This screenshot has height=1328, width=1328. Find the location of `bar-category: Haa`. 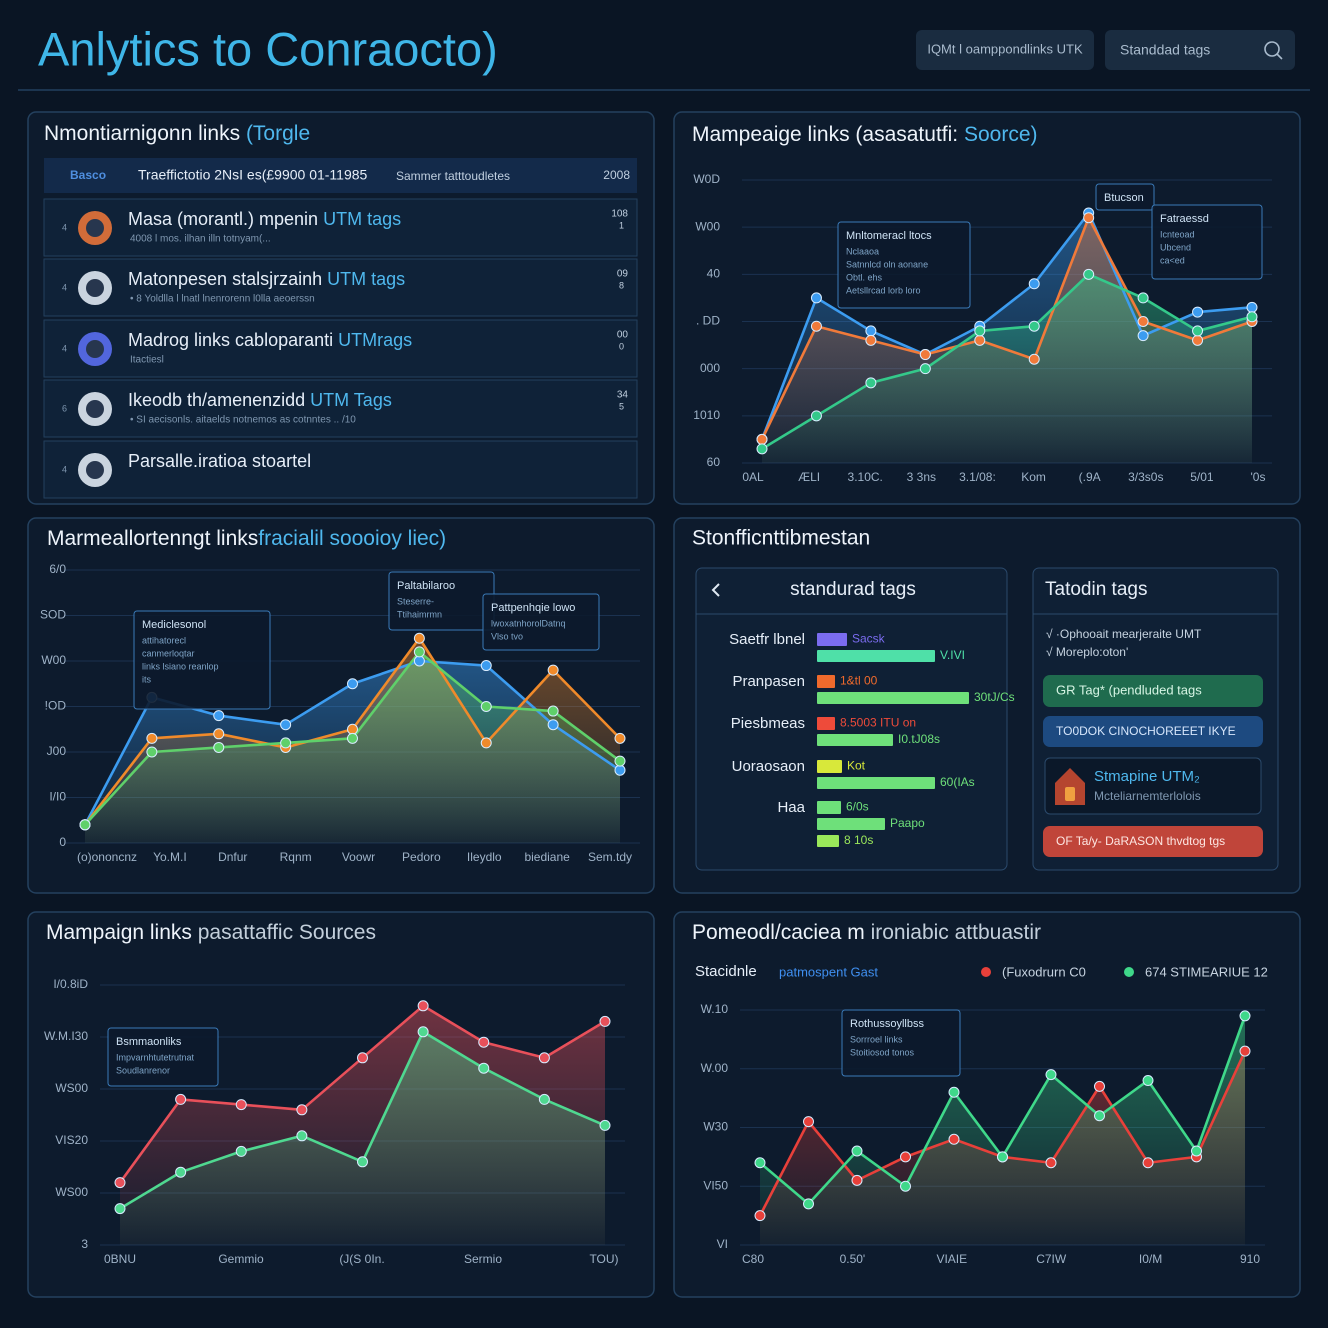

bar-category: Haa is located at coordinates (791, 807).